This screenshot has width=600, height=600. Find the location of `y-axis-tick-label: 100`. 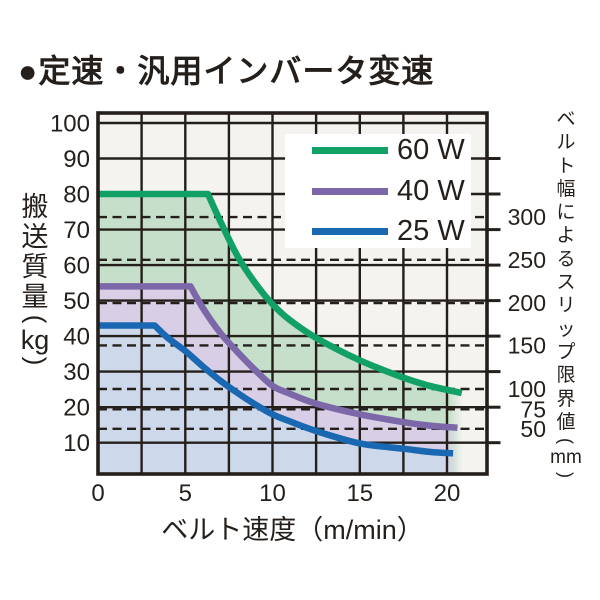

y-axis-tick-label: 100 is located at coordinates (70, 124).